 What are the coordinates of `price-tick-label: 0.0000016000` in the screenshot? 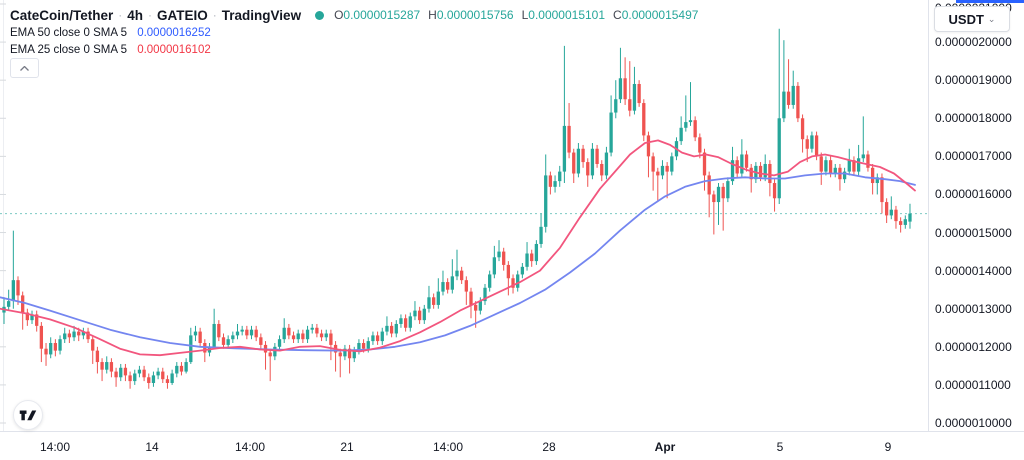 It's located at (973, 194).